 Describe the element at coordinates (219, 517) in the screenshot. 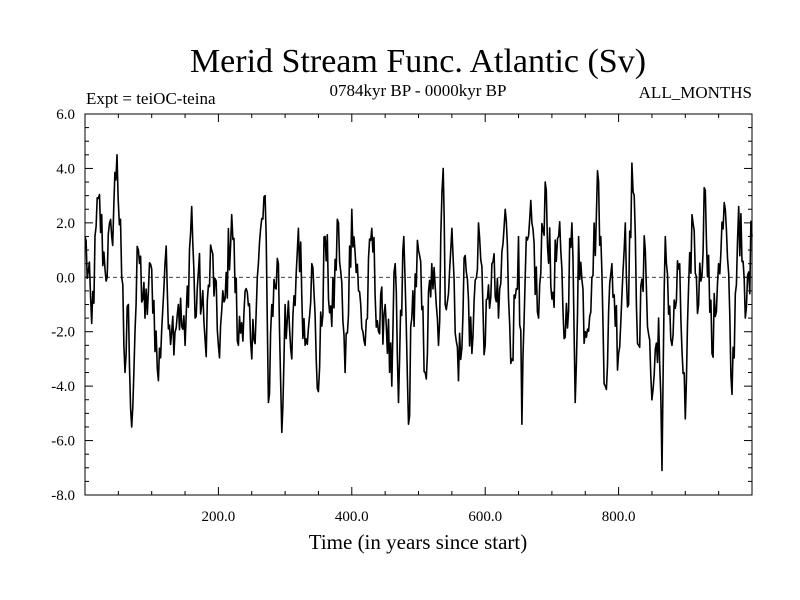

I see `x-tick-label: 200.0` at that location.